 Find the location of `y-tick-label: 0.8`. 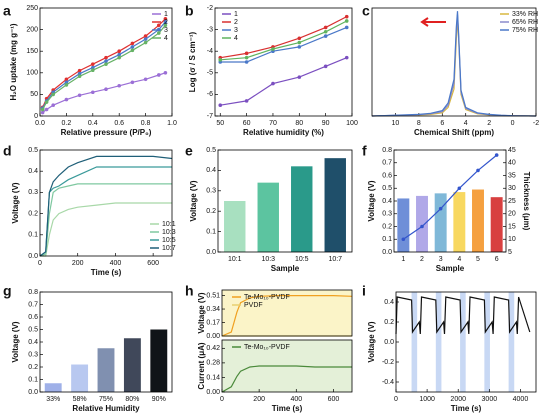

y-tick-label: 0.8 is located at coordinates (387, 150).